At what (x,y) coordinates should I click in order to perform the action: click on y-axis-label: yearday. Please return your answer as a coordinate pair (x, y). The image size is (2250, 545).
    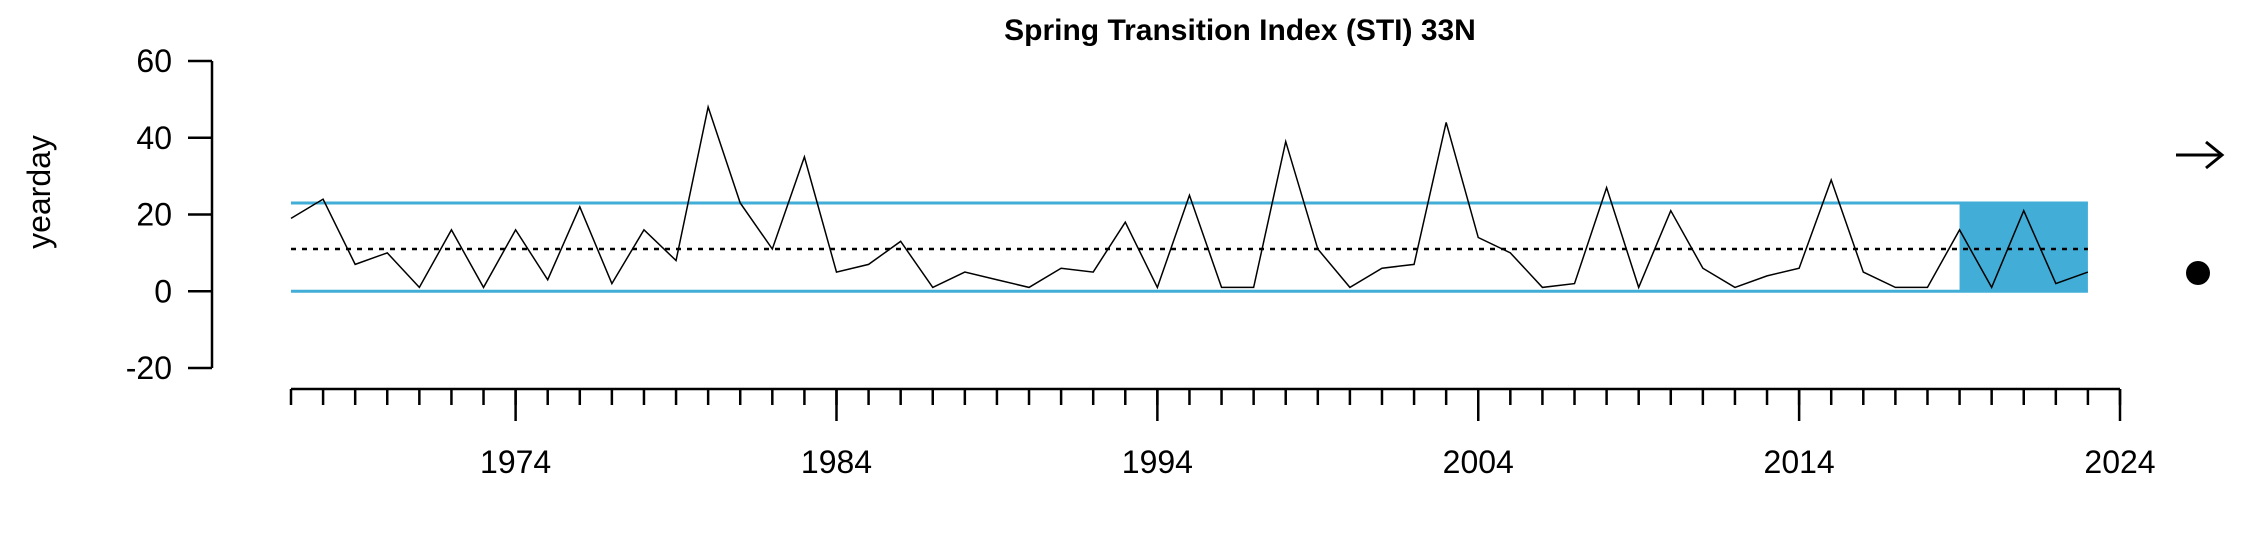
    Looking at the image, I should click on (39, 192).